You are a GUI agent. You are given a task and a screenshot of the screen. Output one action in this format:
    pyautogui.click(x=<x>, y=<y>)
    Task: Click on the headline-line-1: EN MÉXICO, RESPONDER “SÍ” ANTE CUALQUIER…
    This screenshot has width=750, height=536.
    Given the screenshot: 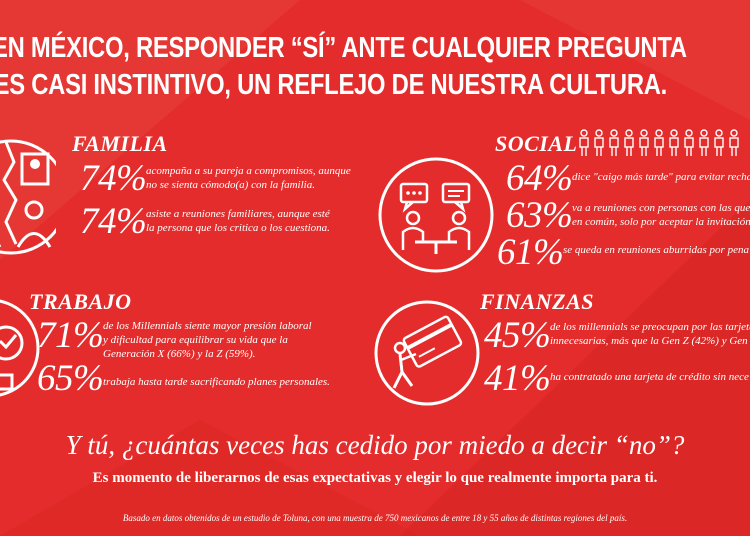 What is the action you would take?
    pyautogui.click(x=343, y=48)
    